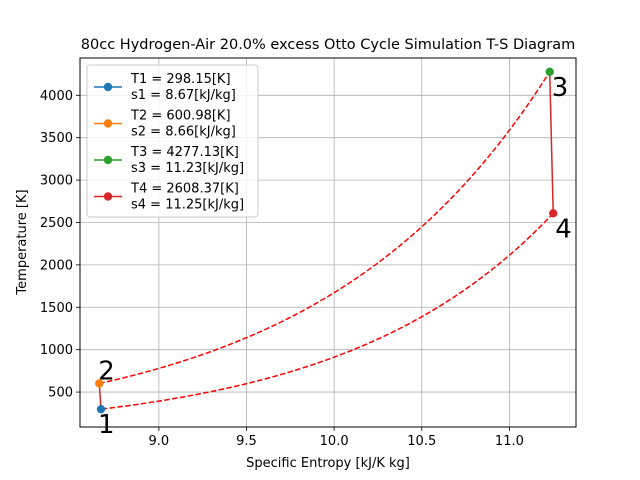 The height and width of the screenshot is (480, 640). What do you see at coordinates (563, 229) in the screenshot?
I see `state-label-4: 4` at bounding box center [563, 229].